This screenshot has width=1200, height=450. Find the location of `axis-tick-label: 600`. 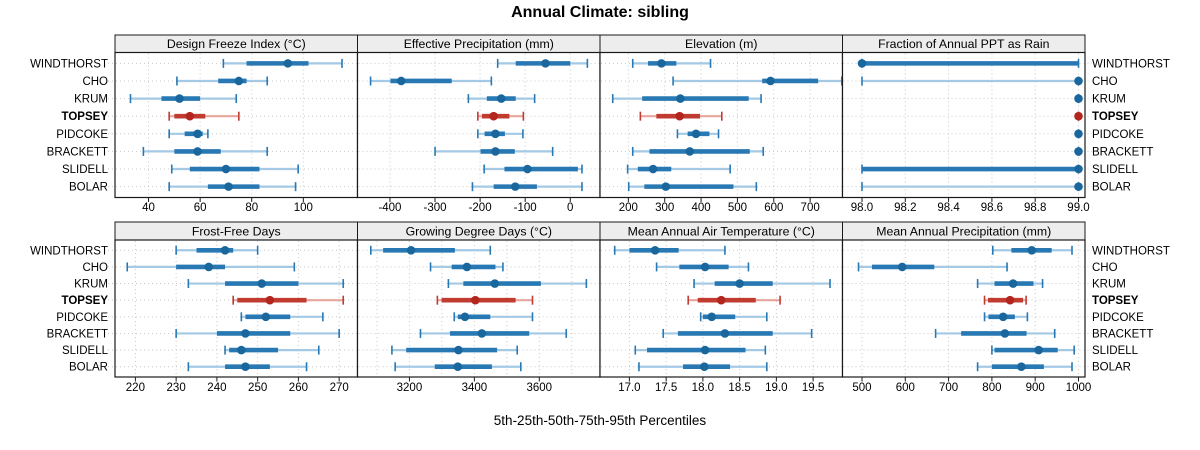

axis-tick-label: 600 is located at coordinates (773, 208).